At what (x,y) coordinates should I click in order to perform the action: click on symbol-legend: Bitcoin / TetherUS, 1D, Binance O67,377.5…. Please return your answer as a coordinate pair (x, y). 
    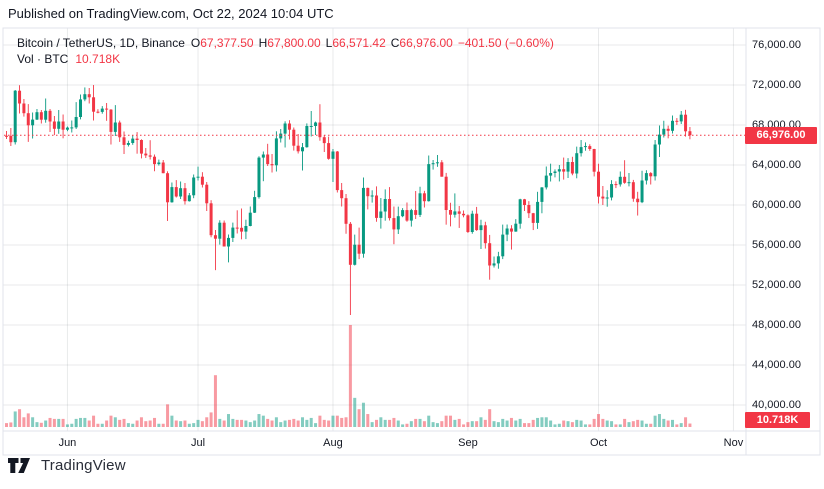
    Looking at the image, I should click on (285, 43).